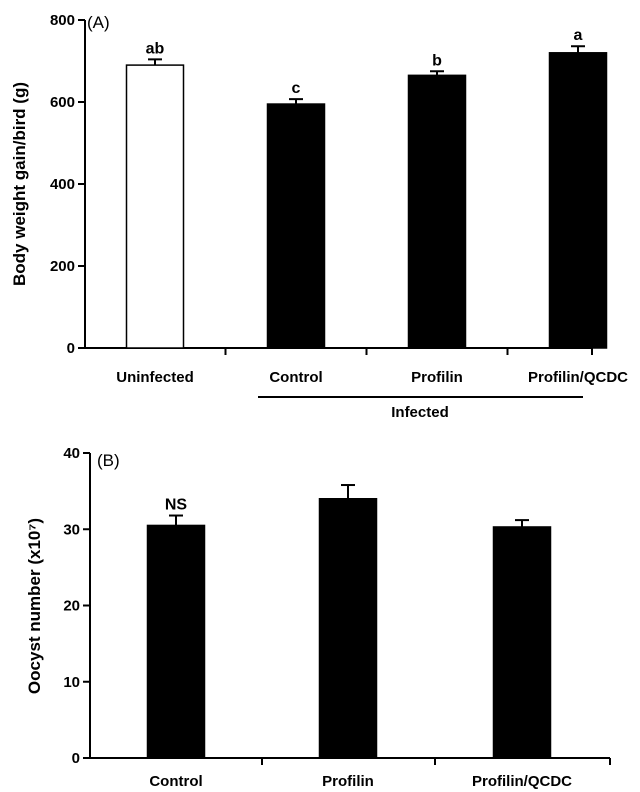  What do you see at coordinates (155, 48) in the screenshot?
I see `panel-a-significance-label: ab` at bounding box center [155, 48].